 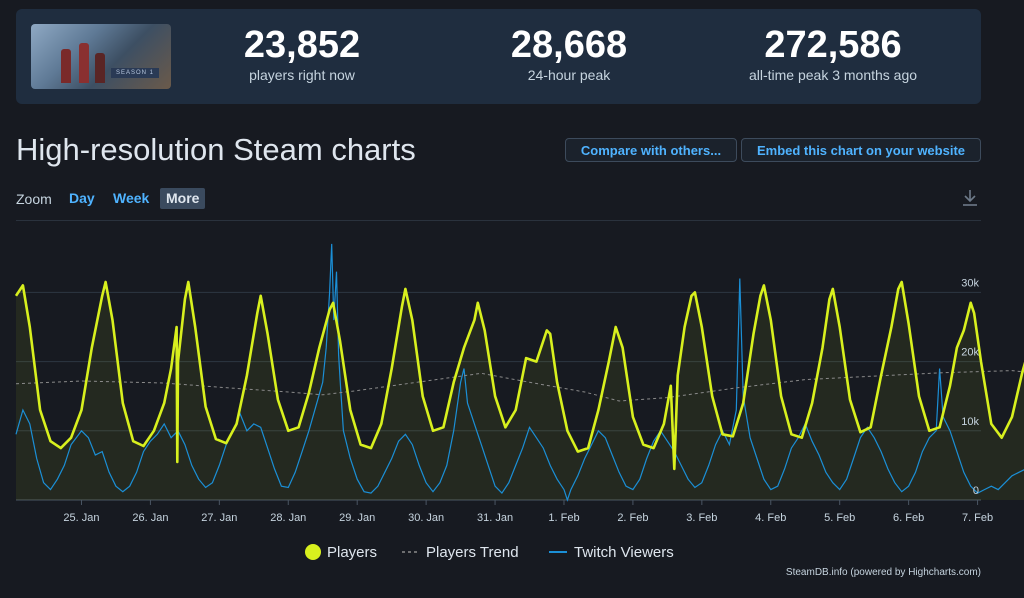 What do you see at coordinates (288, 518) in the screenshot?
I see `x-tick-label: 28. Jan` at bounding box center [288, 518].